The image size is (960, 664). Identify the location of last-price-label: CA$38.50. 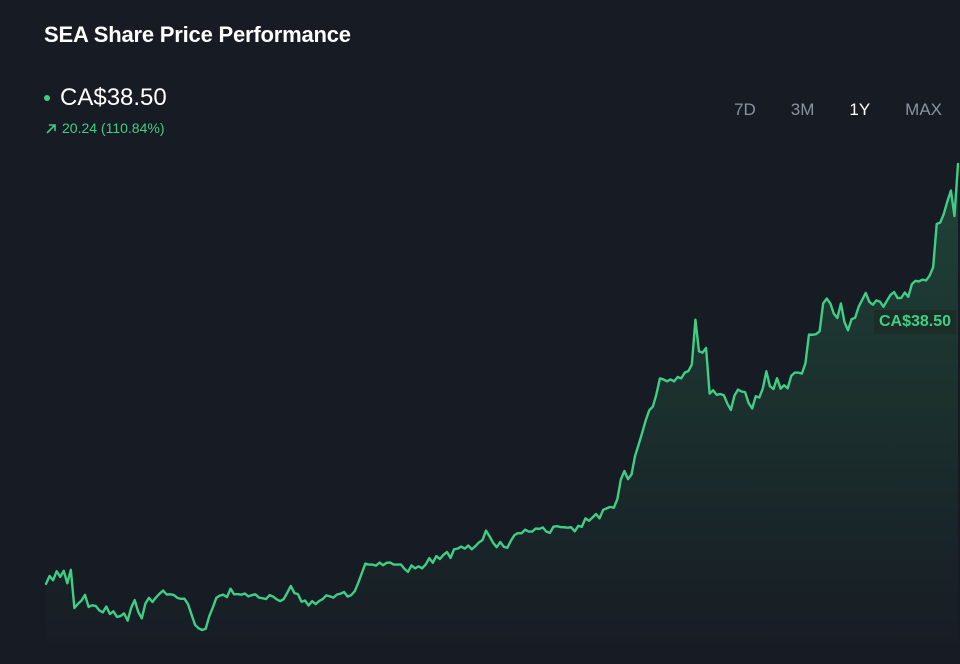
(915, 322).